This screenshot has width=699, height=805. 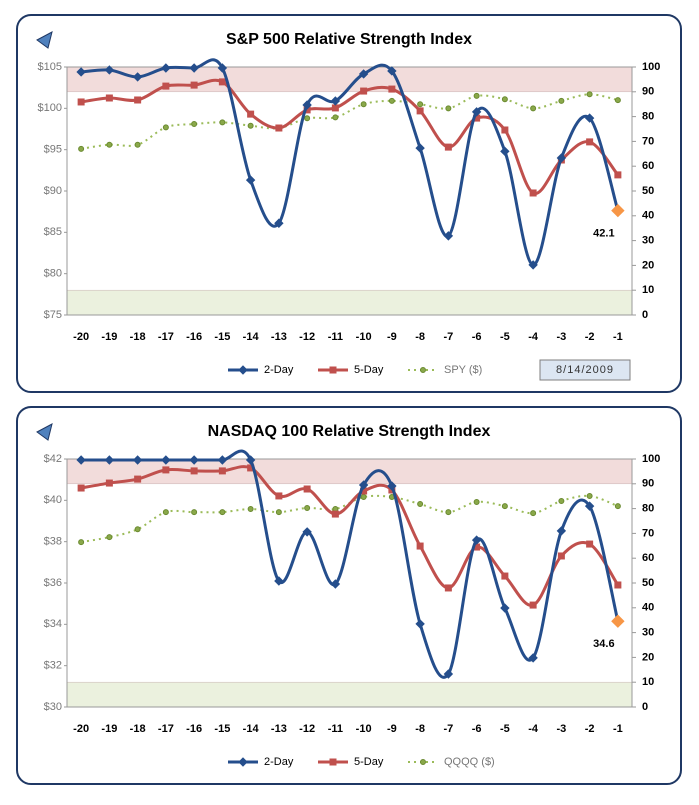 I want to click on legend-label: QQQQ ($), so click(x=469, y=762).